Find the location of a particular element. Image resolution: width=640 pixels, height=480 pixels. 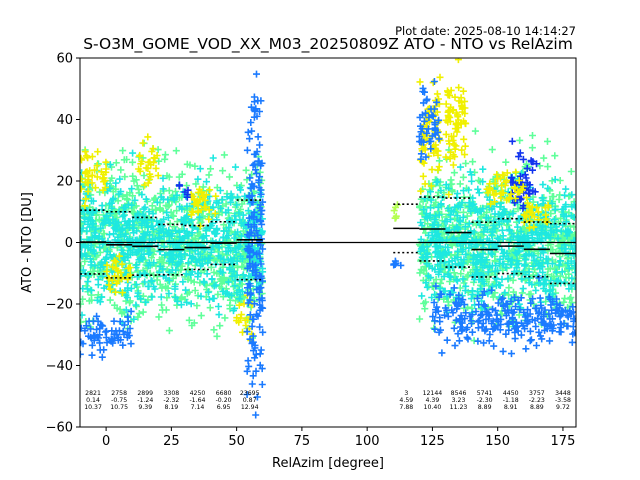

bin-count-label: 2821 is located at coordinates (93, 393).